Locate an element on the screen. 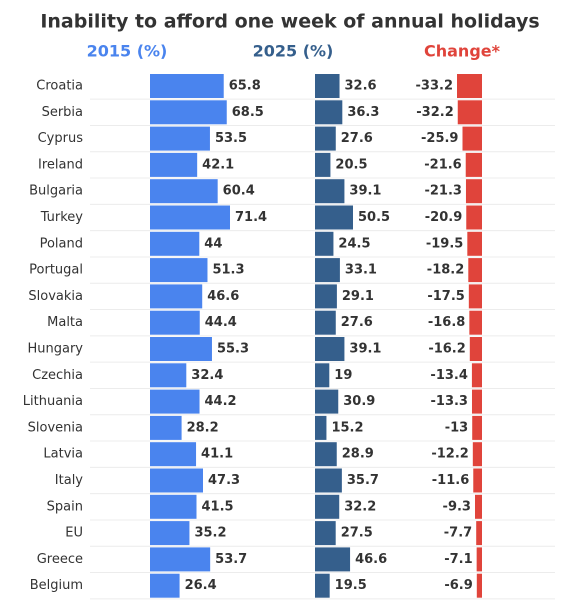 The image size is (562, 600). value-label: 71.4 is located at coordinates (251, 217).